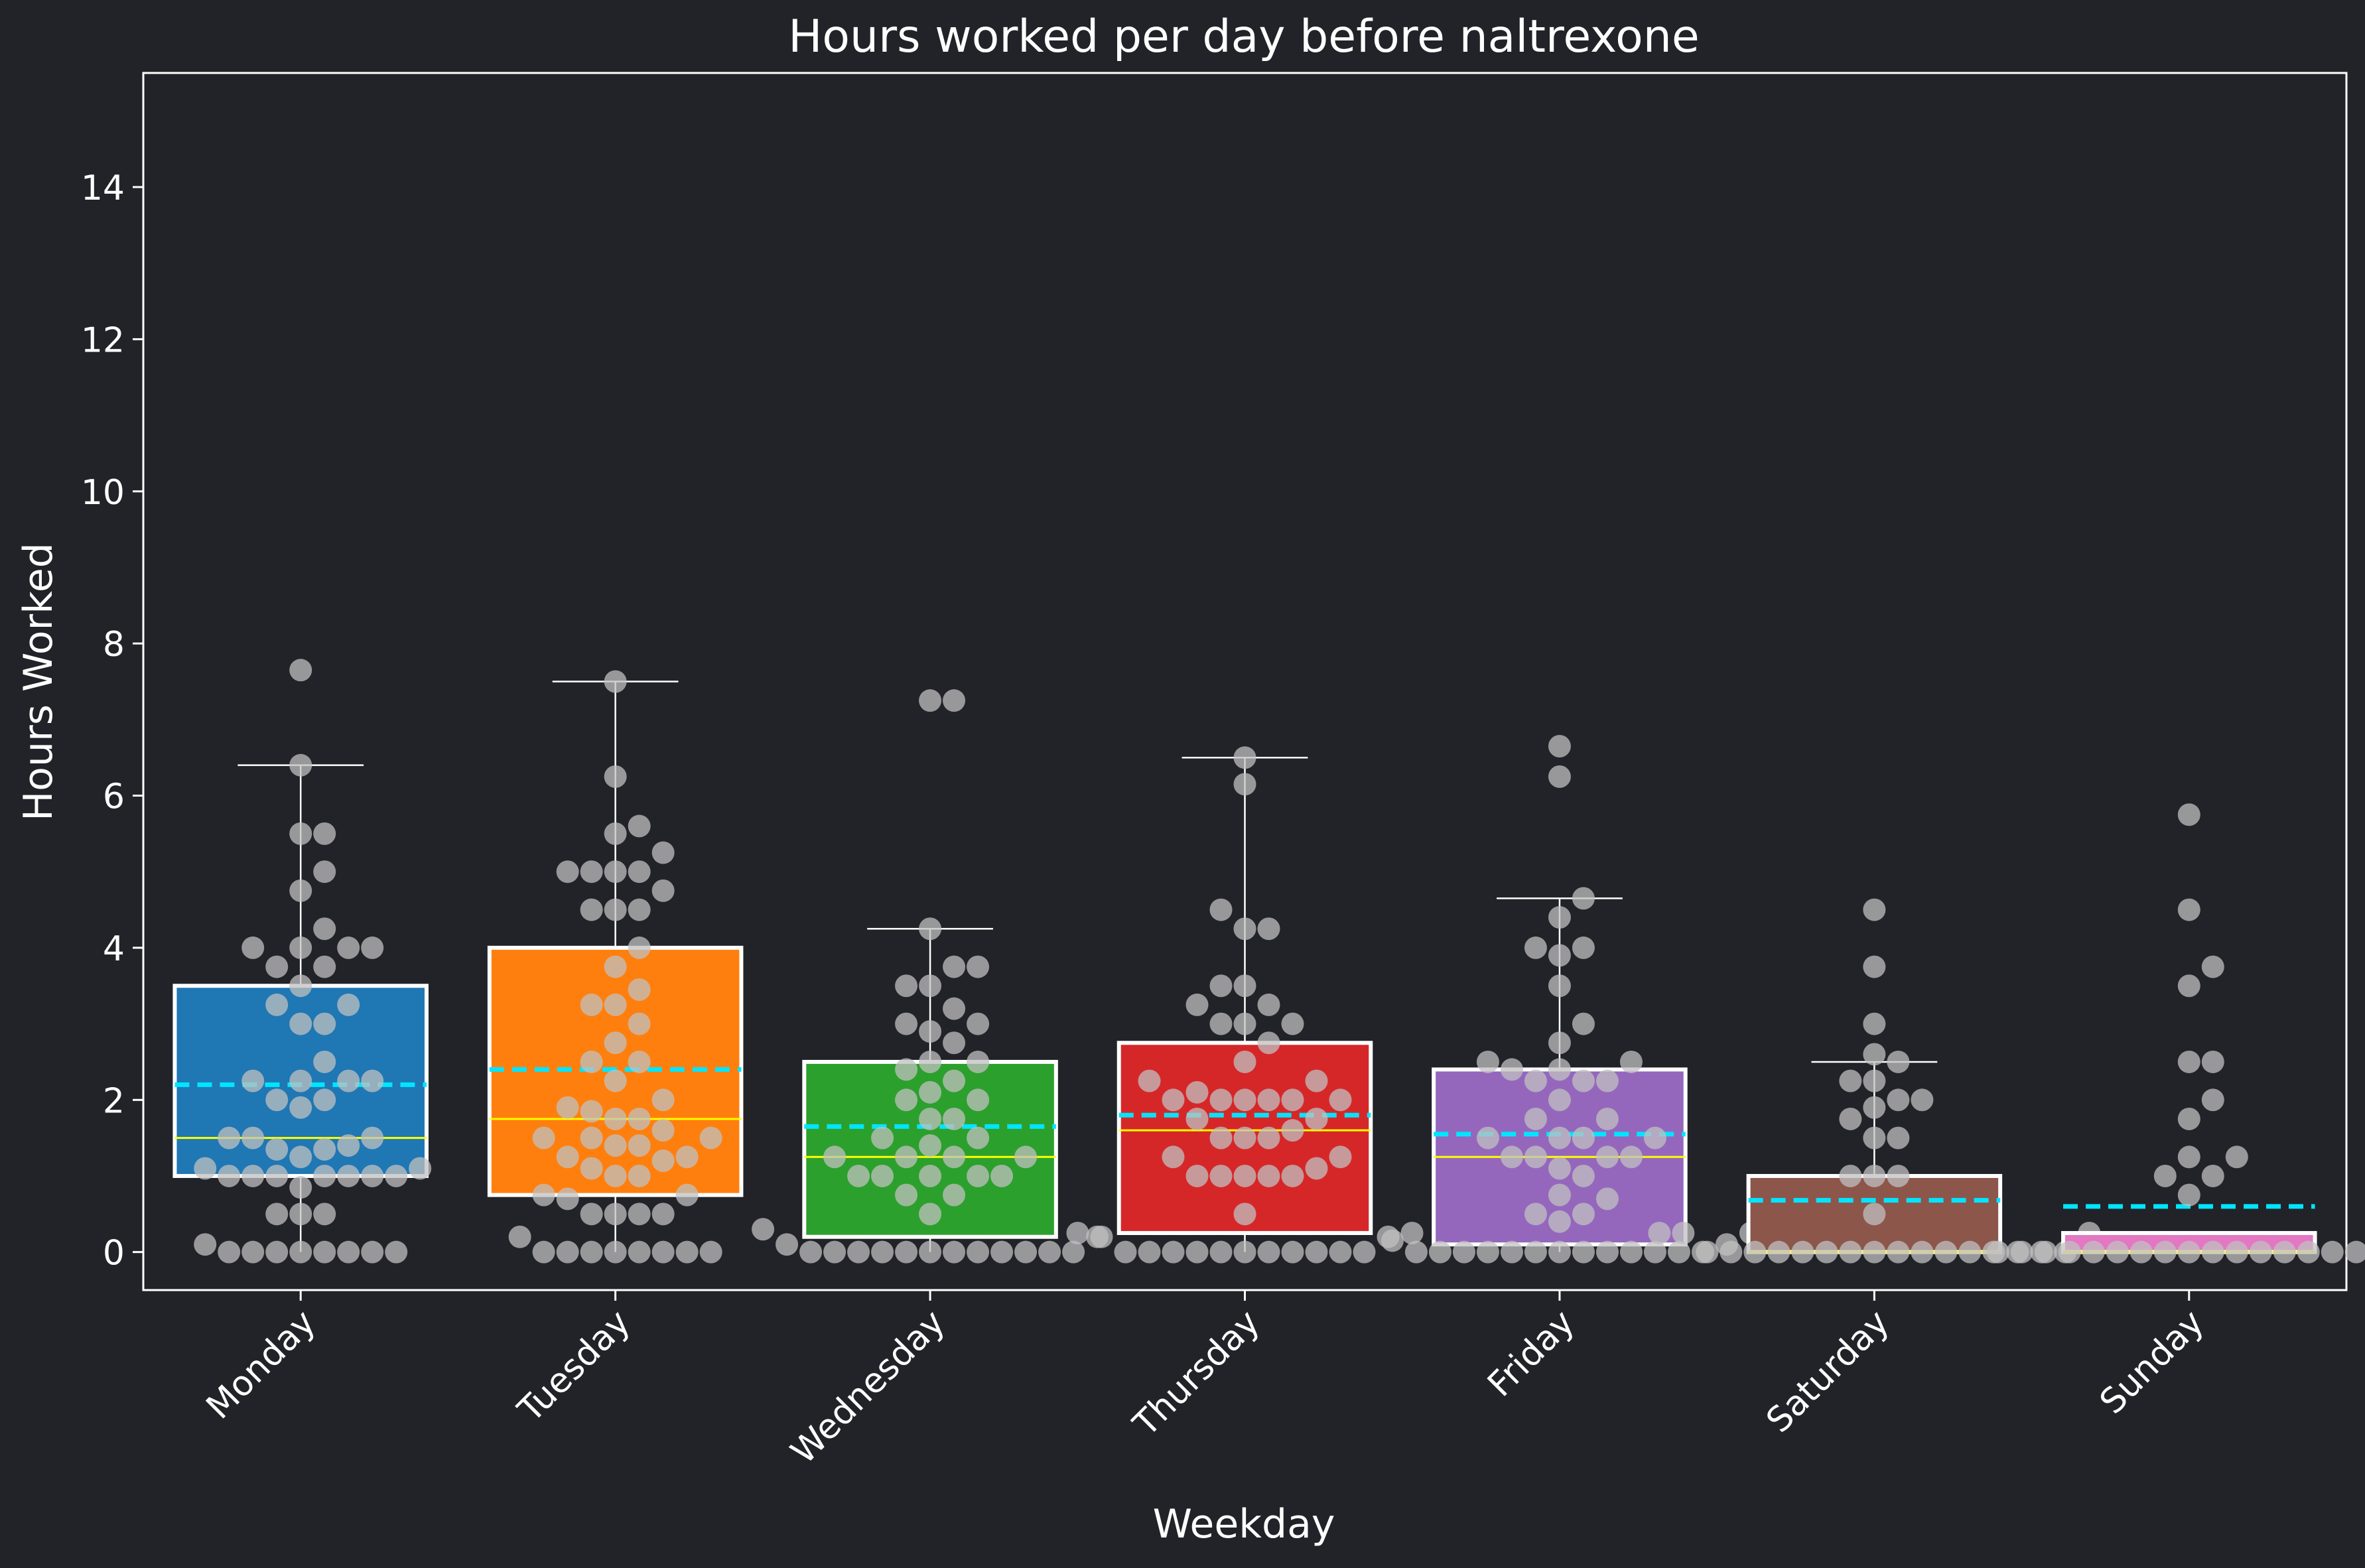 The image size is (2365, 1568). I want to click on box-group-thursday, so click(1245, 1005).